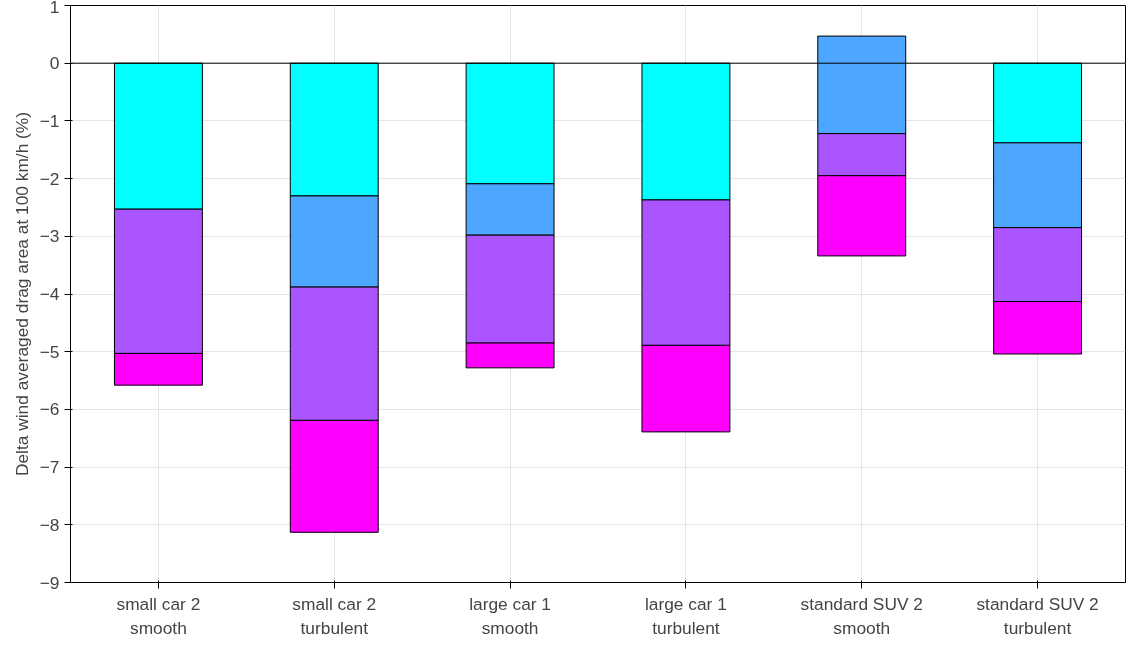  Describe the element at coordinates (49, 236) in the screenshot. I see `y-tick-label: −3` at that location.